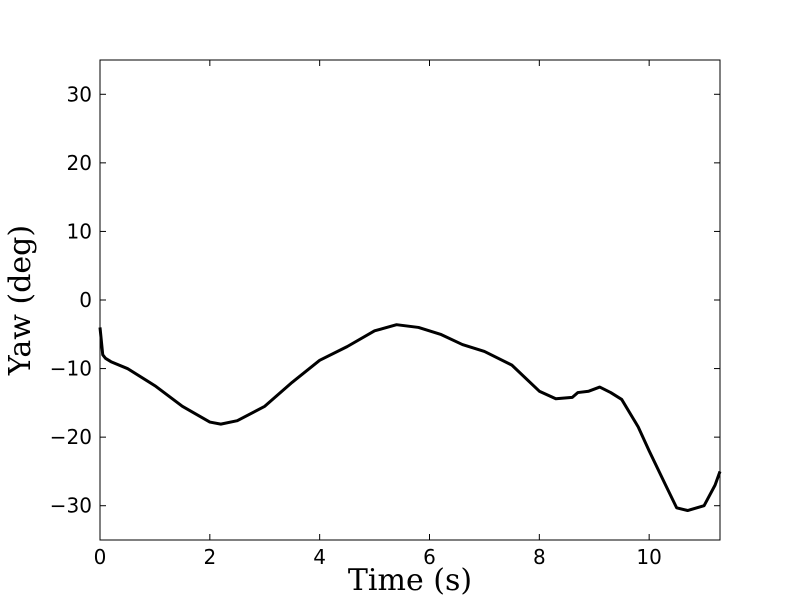  I want to click on x-tick-label: 6, so click(429, 557).